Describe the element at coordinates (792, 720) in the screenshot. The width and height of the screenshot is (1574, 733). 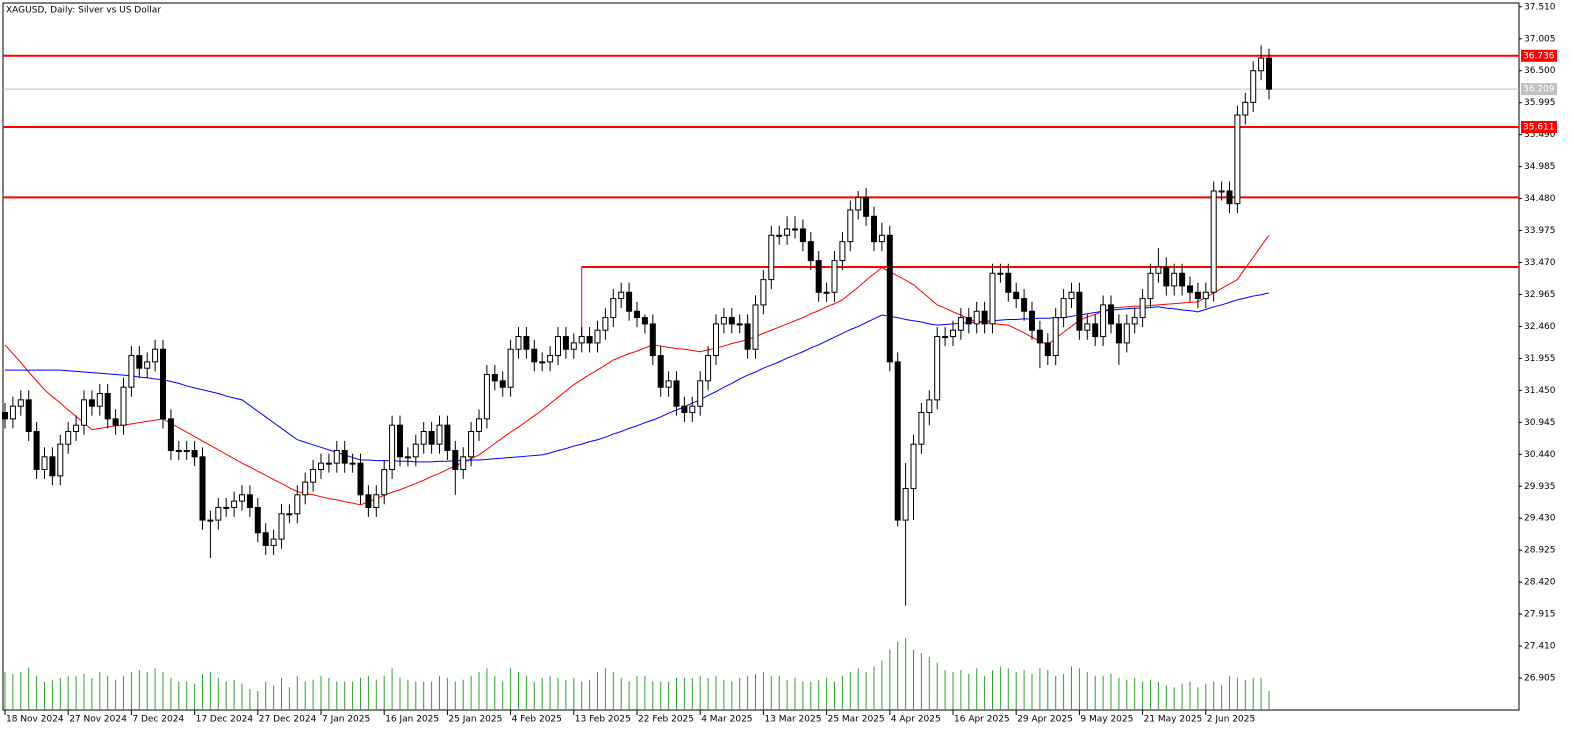
I see `x-tick-label: 13 Mar 2025` at that location.